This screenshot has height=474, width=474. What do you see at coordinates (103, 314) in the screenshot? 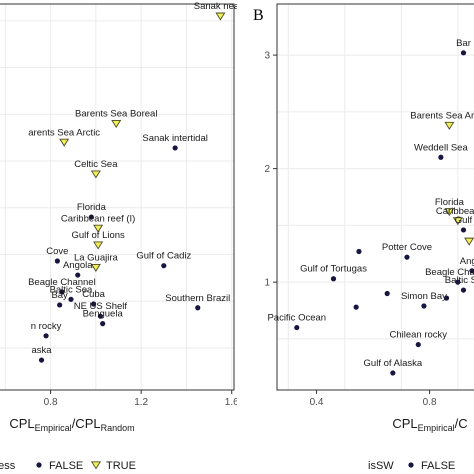
I see `point-label: Benguela` at bounding box center [103, 314].